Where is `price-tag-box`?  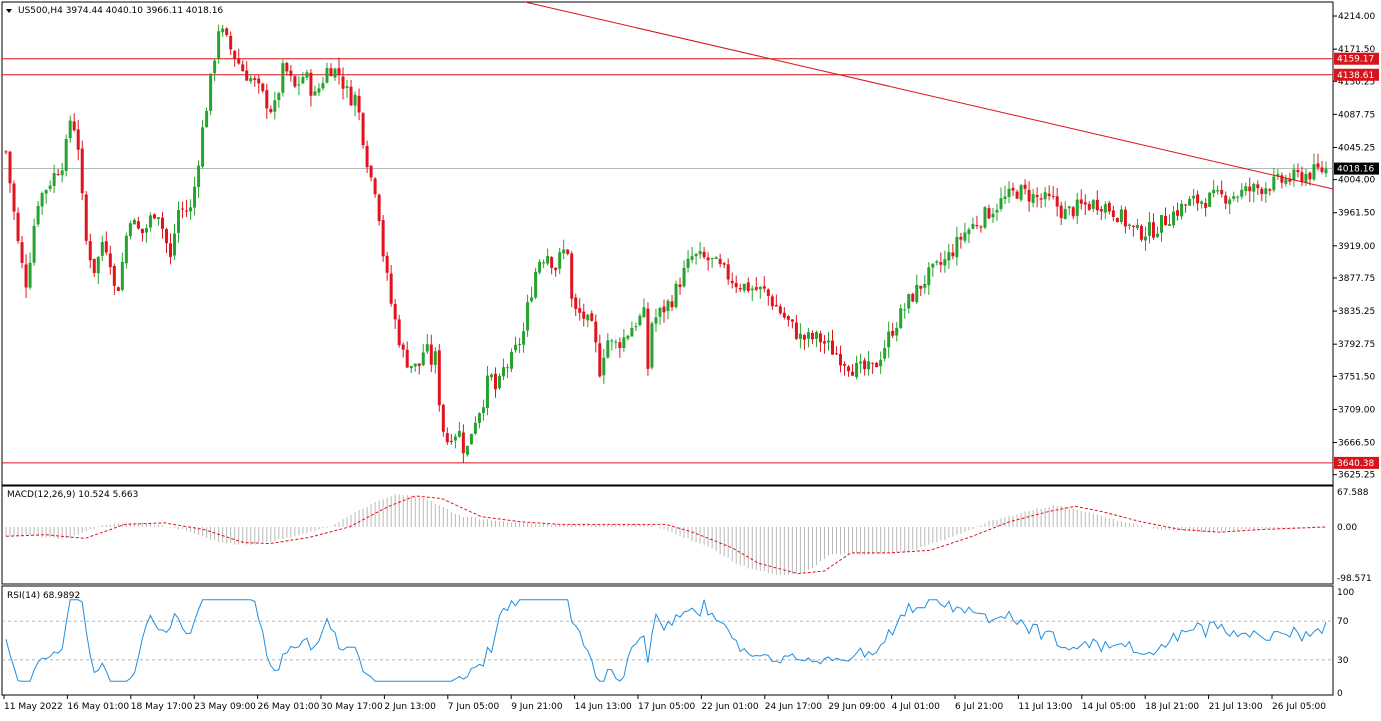 price-tag-box is located at coordinates (1356, 168).